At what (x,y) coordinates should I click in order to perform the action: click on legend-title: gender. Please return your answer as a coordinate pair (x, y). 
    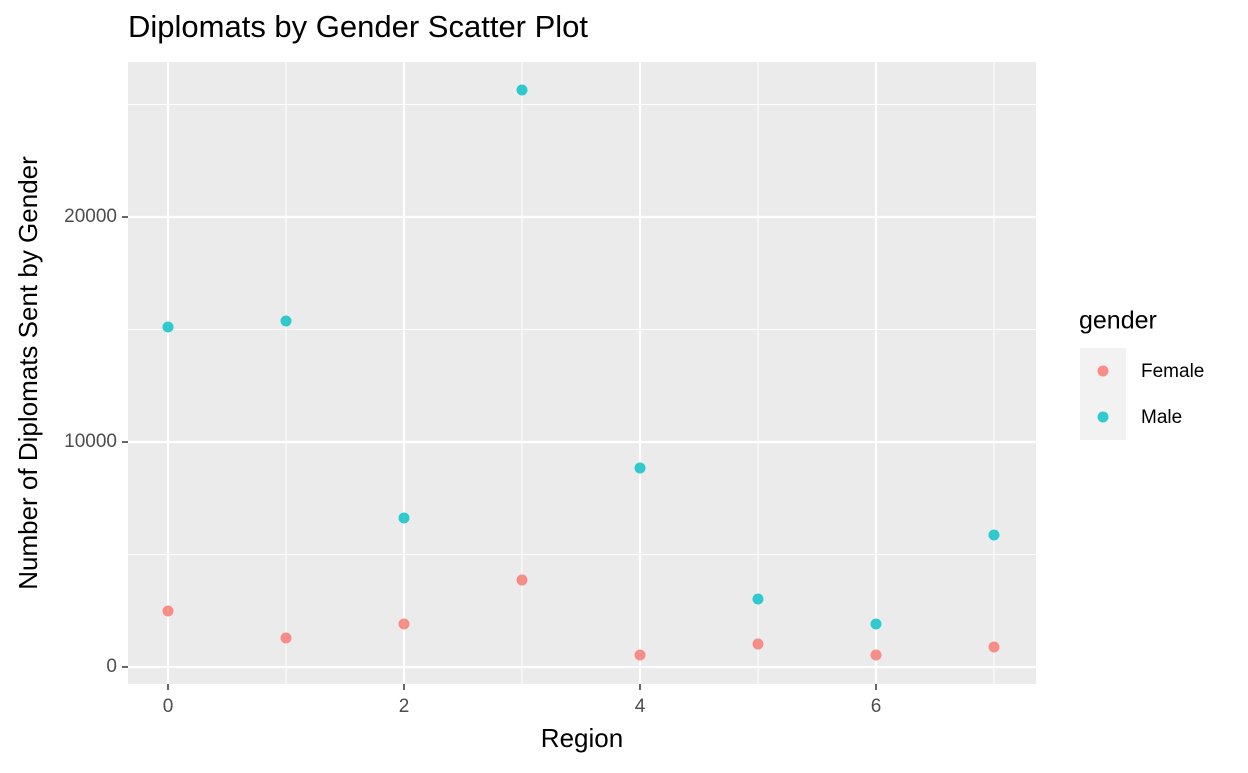
    Looking at the image, I should click on (1118, 321).